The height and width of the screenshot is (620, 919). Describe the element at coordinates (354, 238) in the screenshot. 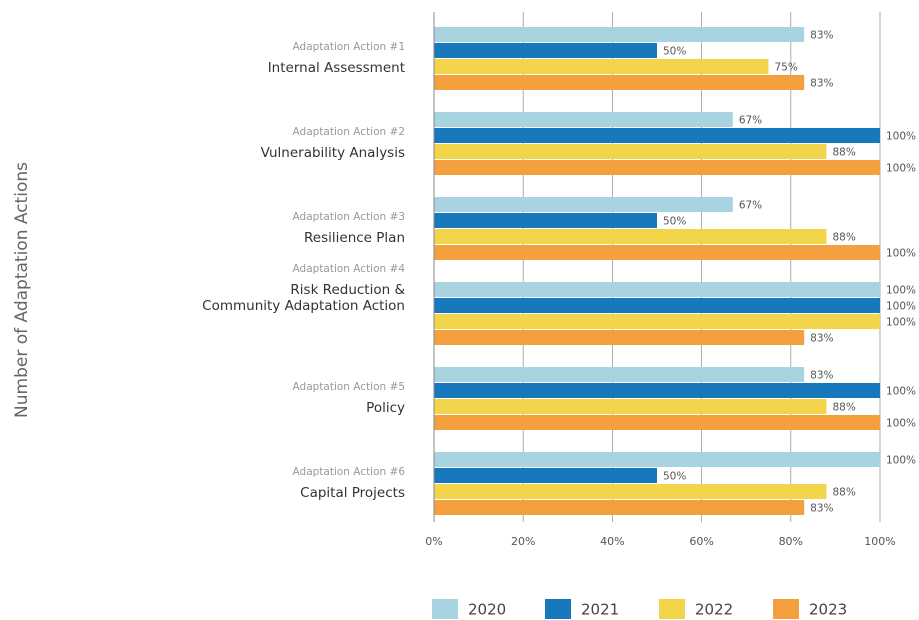

I see `category-label: Resilience Plan` at that location.